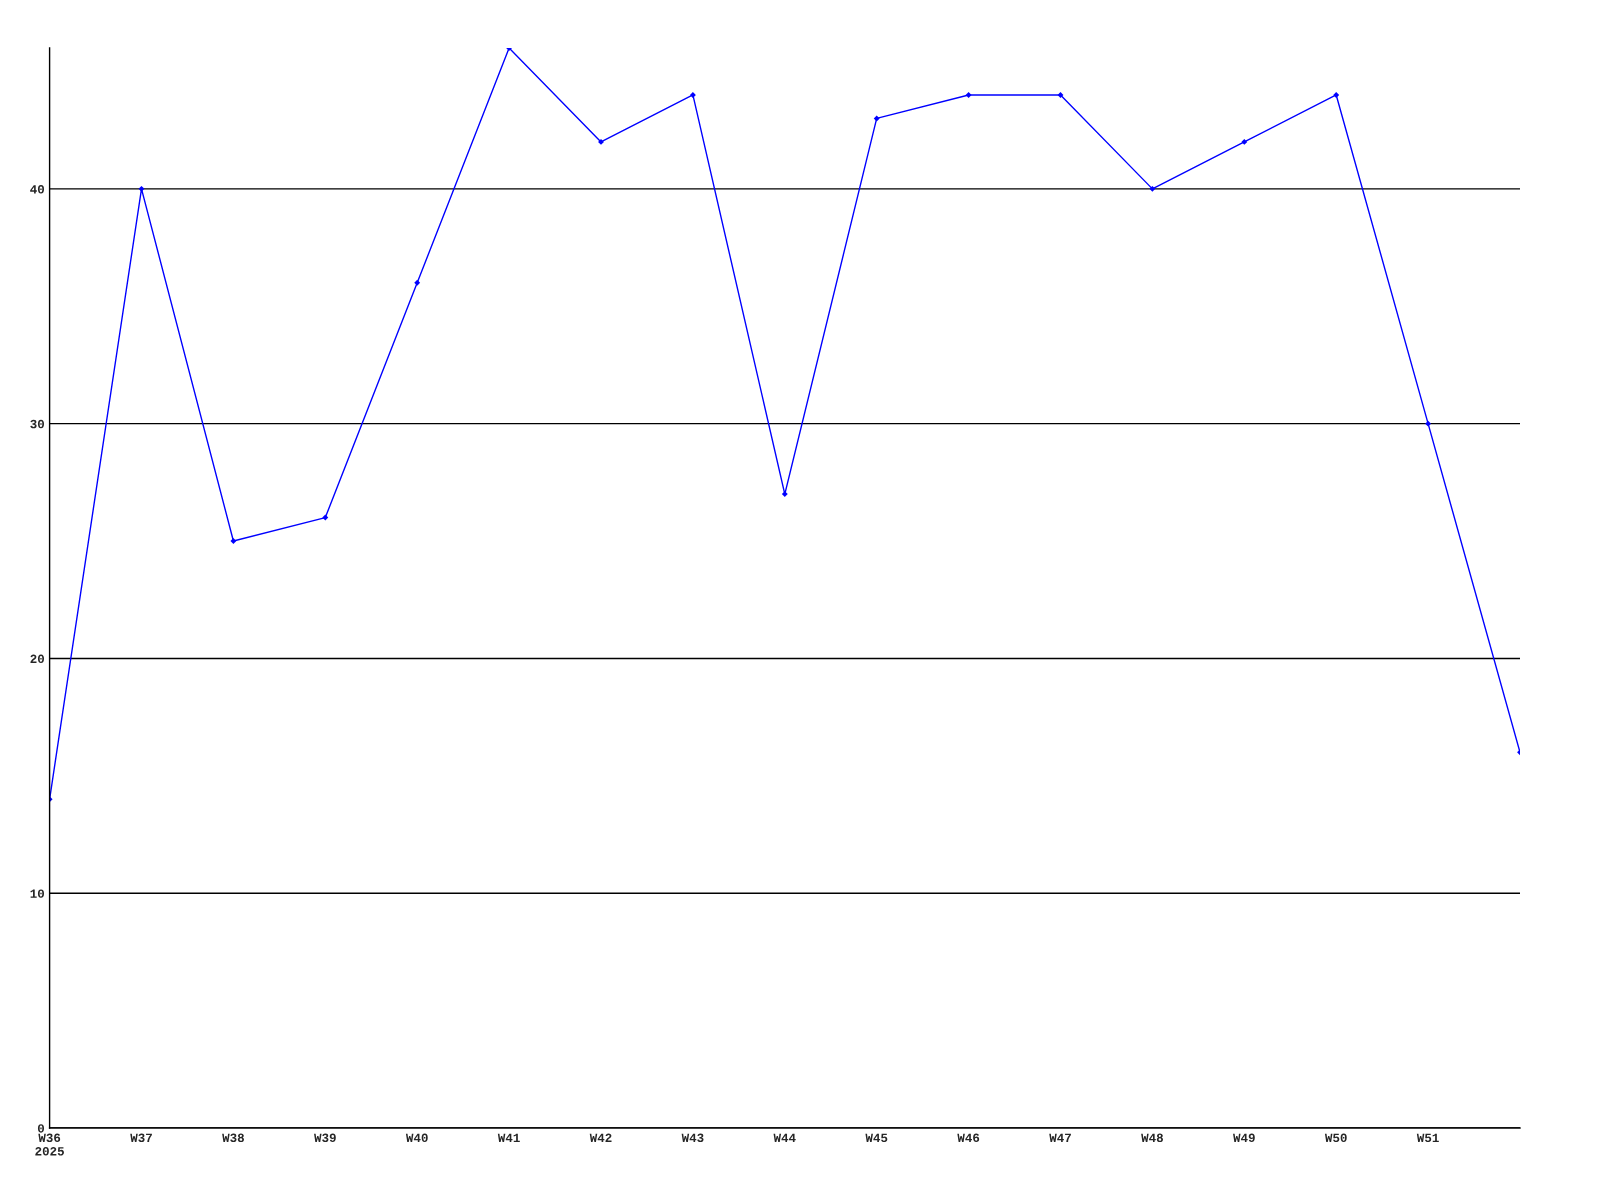 Image resolution: width=1600 pixels, height=1200 pixels. Describe the element at coordinates (508, 1137) in the screenshot. I see `x-tick-label: W41` at that location.